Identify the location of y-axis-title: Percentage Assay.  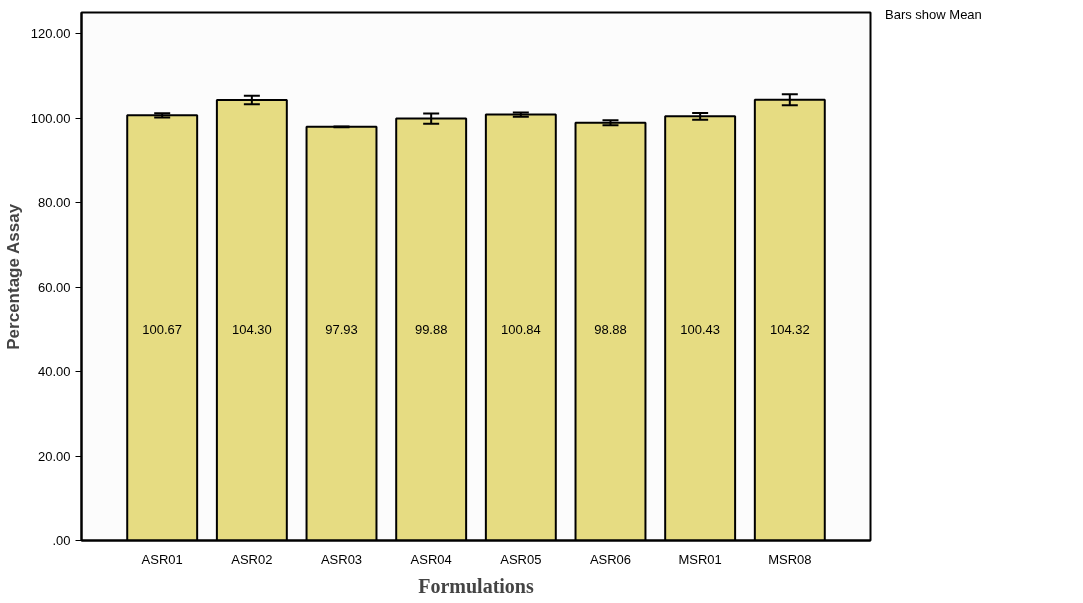
(13, 276).